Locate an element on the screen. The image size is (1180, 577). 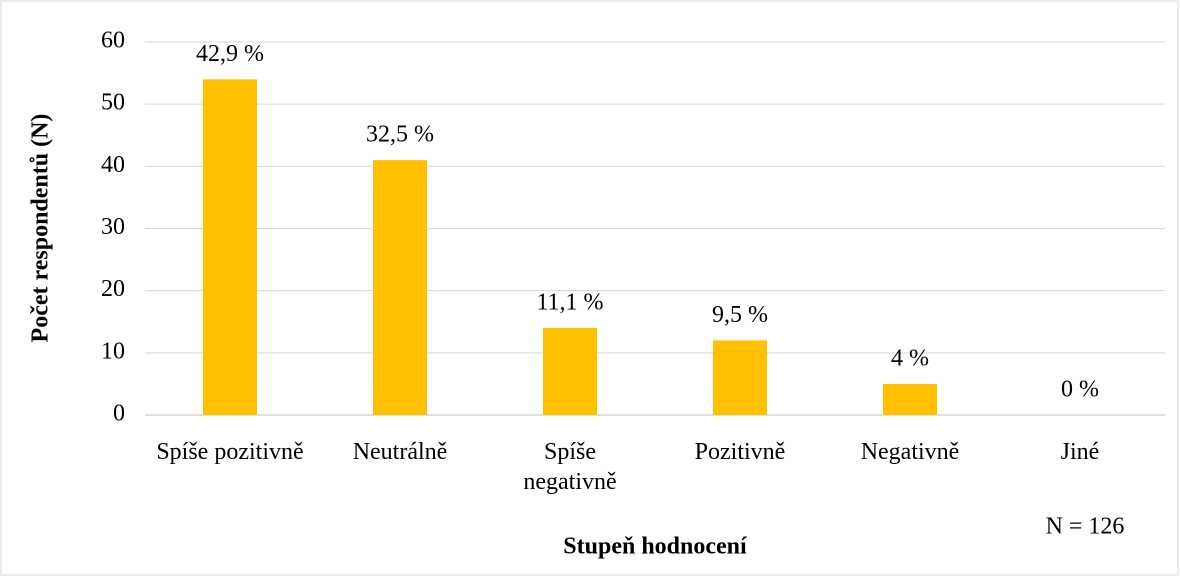
y-tick-label: 10 is located at coordinates (113, 351).